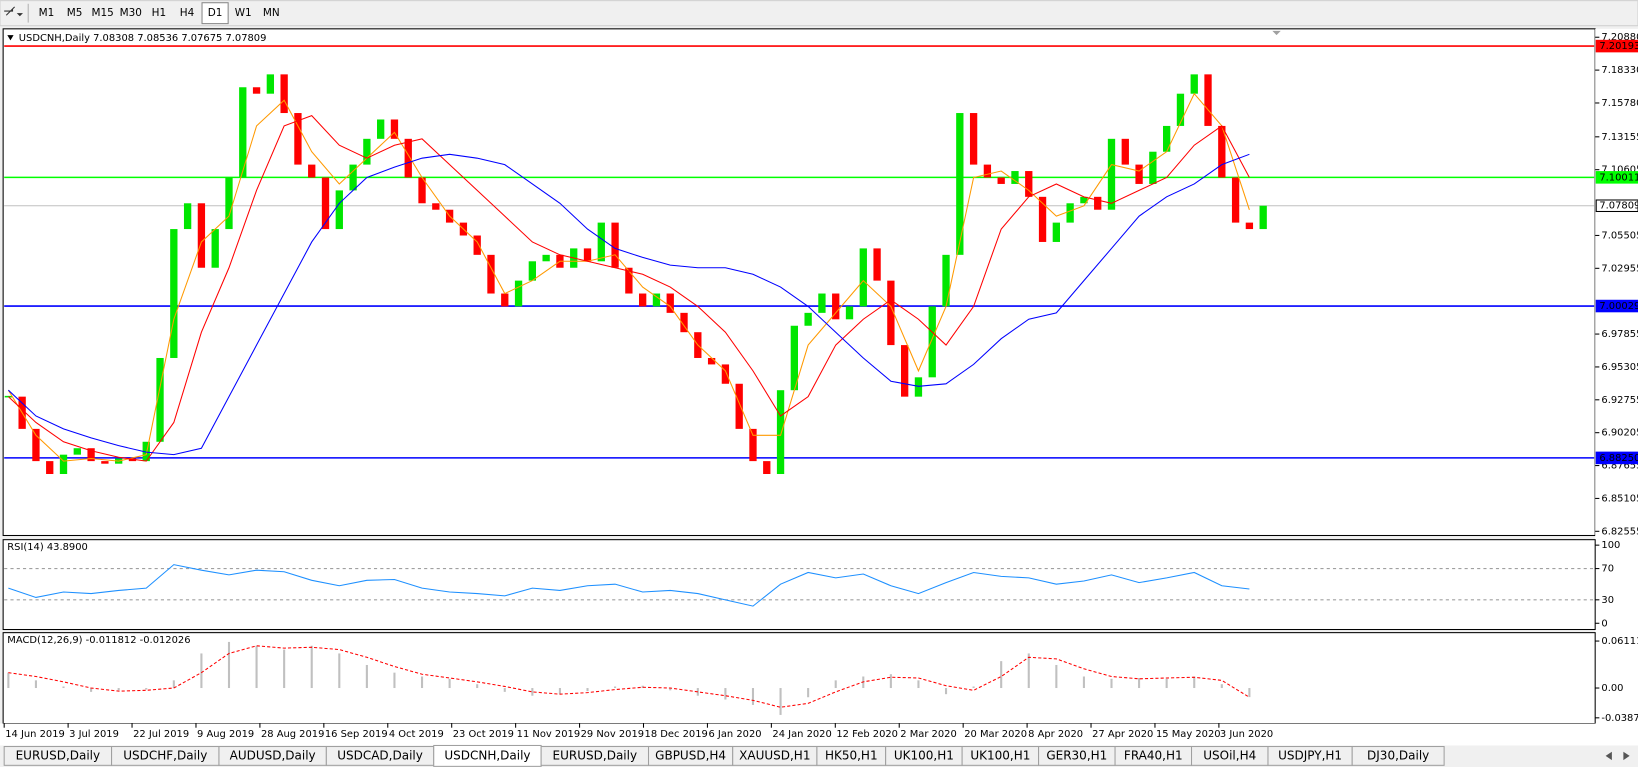 The height and width of the screenshot is (767, 1638). I want to click on level-label: 7.07809, so click(1618, 206).